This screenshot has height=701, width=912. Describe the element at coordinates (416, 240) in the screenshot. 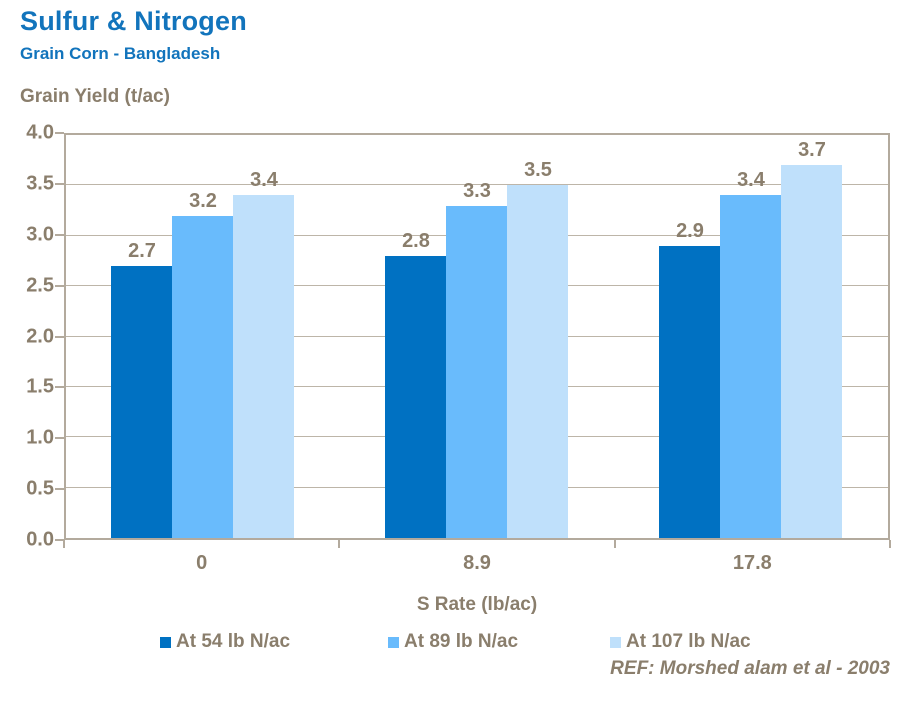

I see `bar-value-label: 2.8` at that location.